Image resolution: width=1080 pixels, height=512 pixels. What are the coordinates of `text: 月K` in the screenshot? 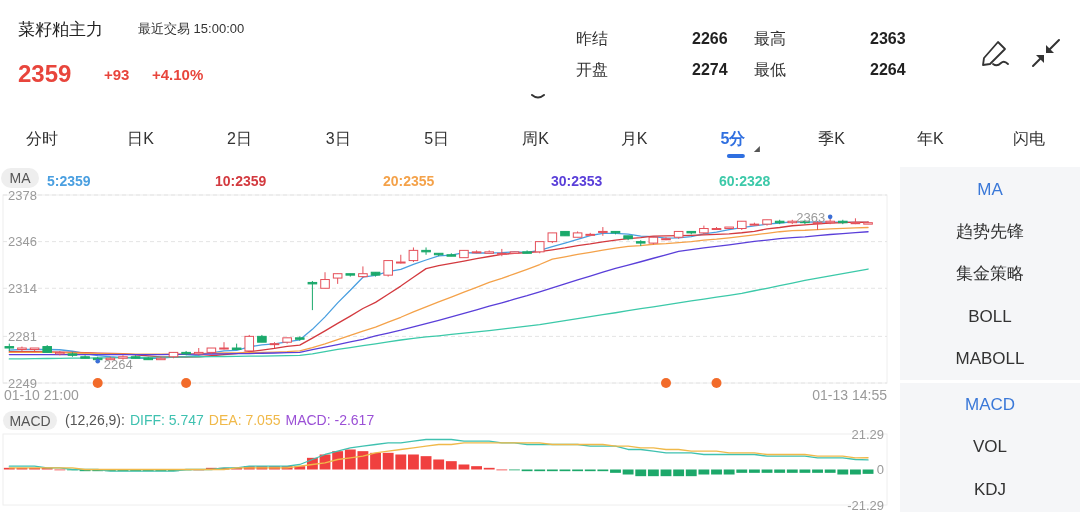 It's located at (634, 138).